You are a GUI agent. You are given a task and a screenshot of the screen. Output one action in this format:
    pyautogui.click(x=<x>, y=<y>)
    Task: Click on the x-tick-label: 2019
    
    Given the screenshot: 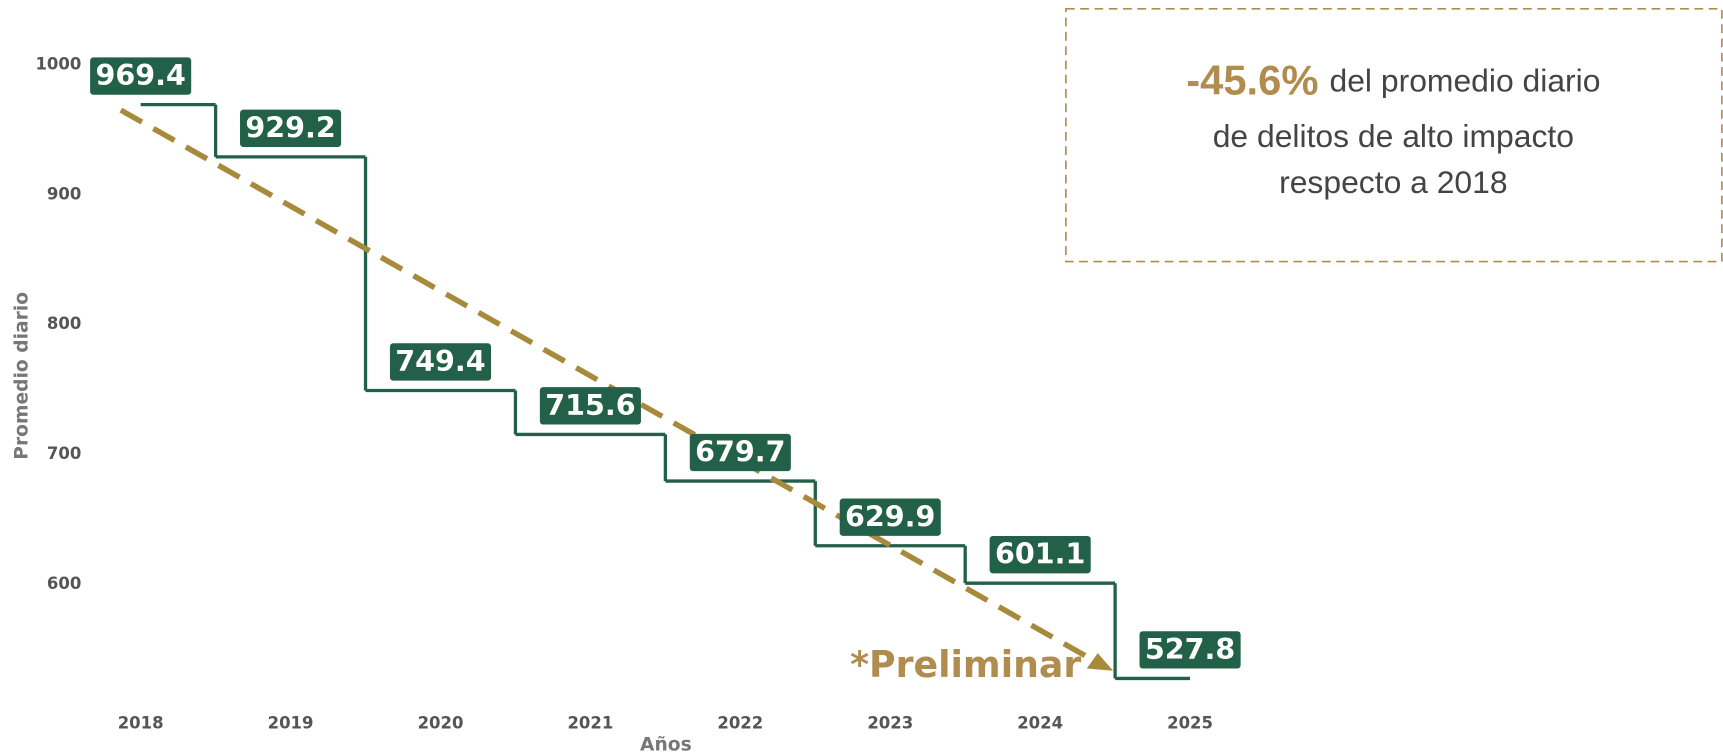 What is the action you would take?
    pyautogui.click(x=291, y=723)
    